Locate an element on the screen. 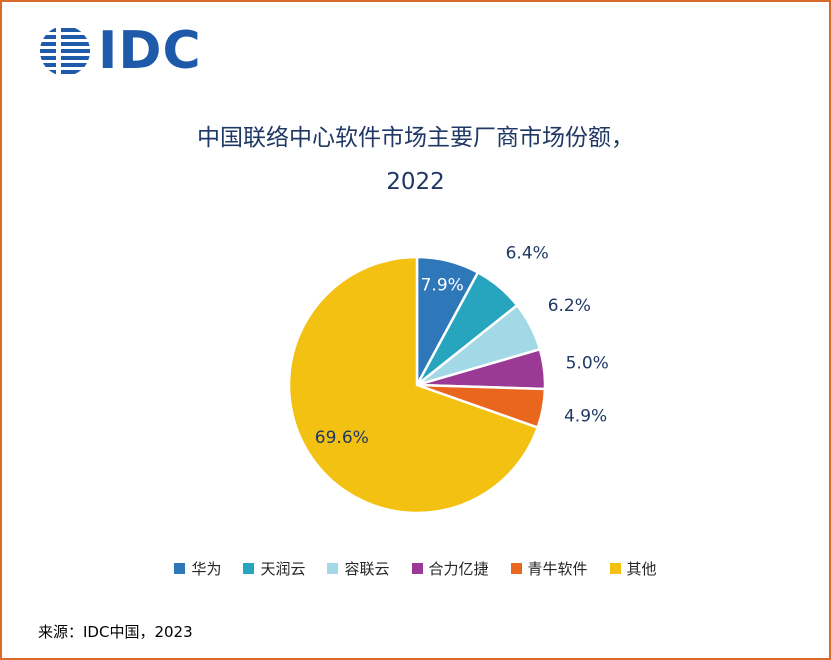  legend-label-3: 容联云 is located at coordinates (367, 569).